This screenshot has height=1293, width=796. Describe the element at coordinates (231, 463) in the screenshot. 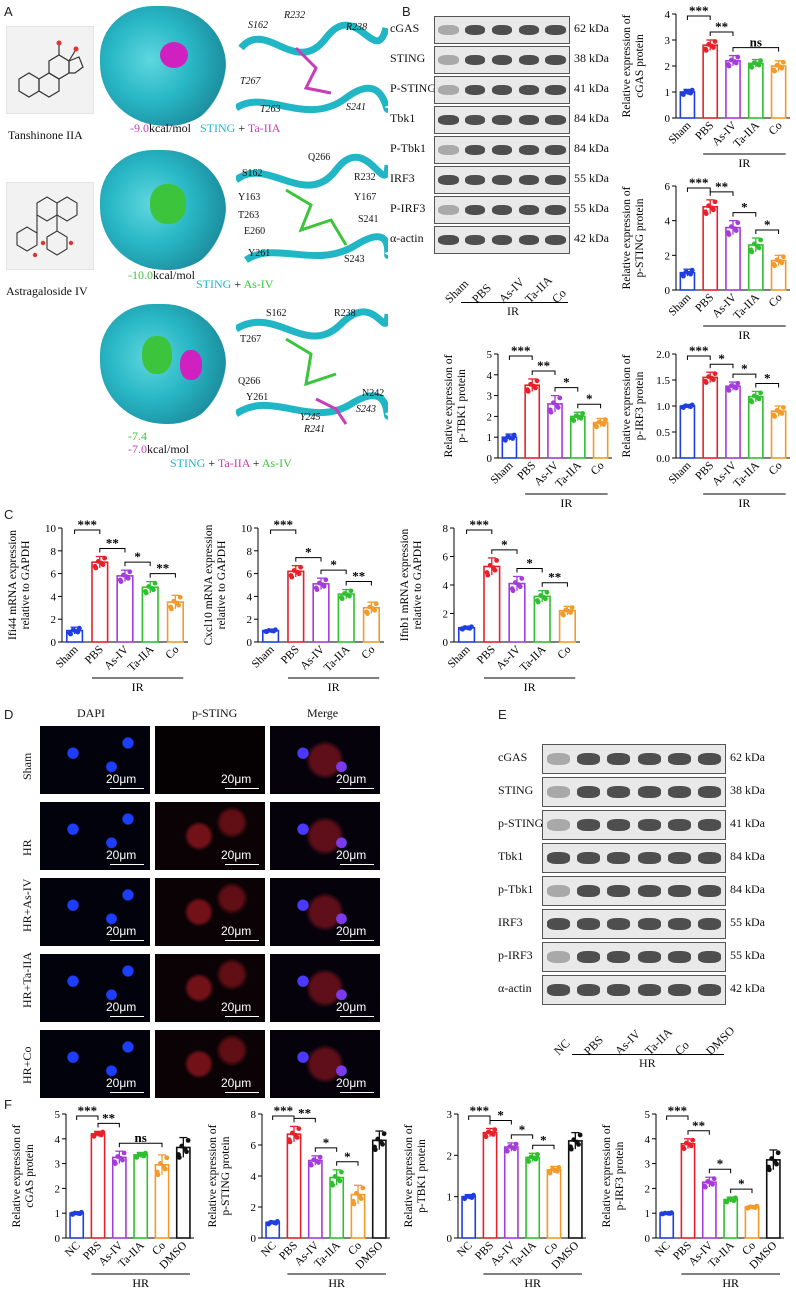

I see `caption-3: STING + Ta-IIA + As-IV` at that location.